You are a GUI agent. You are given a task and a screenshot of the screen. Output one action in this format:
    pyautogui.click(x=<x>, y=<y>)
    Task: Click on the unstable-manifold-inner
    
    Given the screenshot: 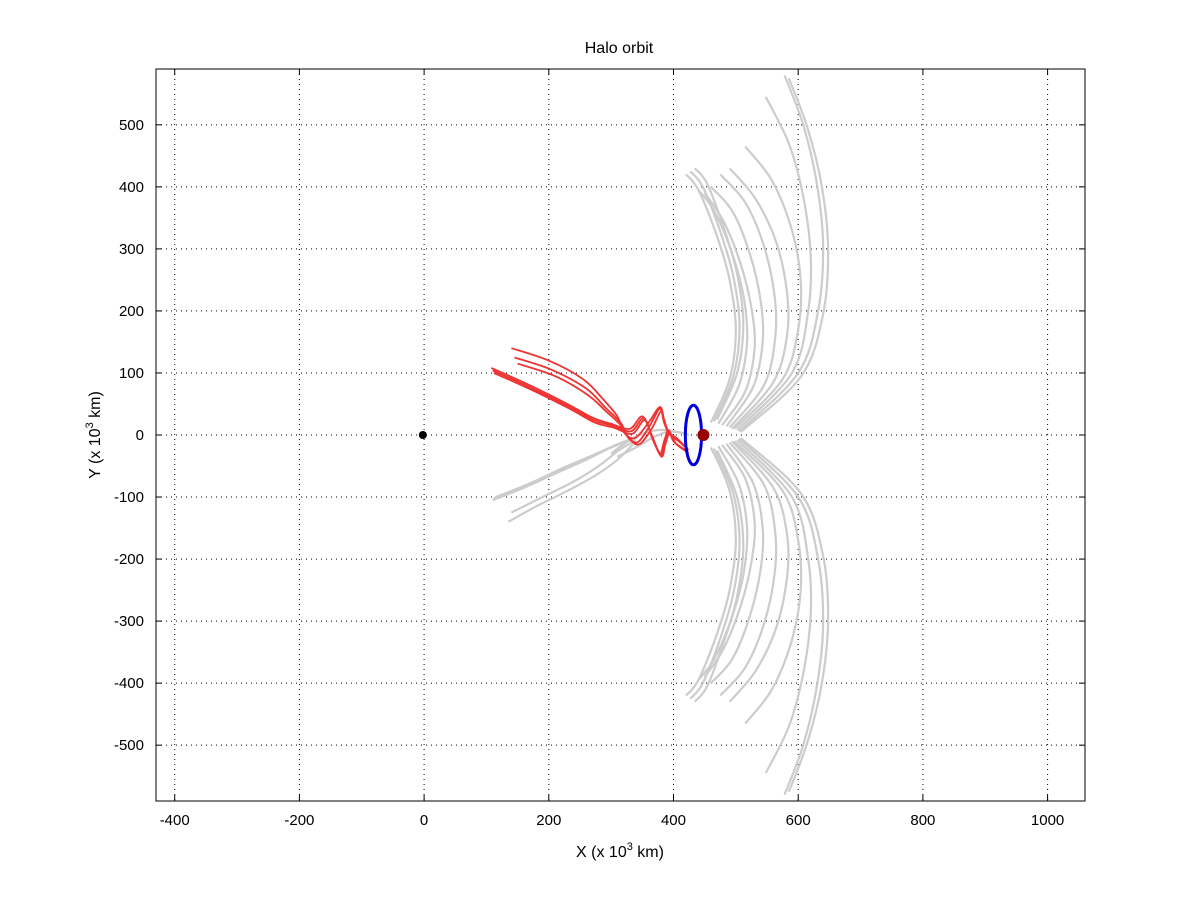 What is the action you would take?
    pyautogui.click(x=591, y=475)
    